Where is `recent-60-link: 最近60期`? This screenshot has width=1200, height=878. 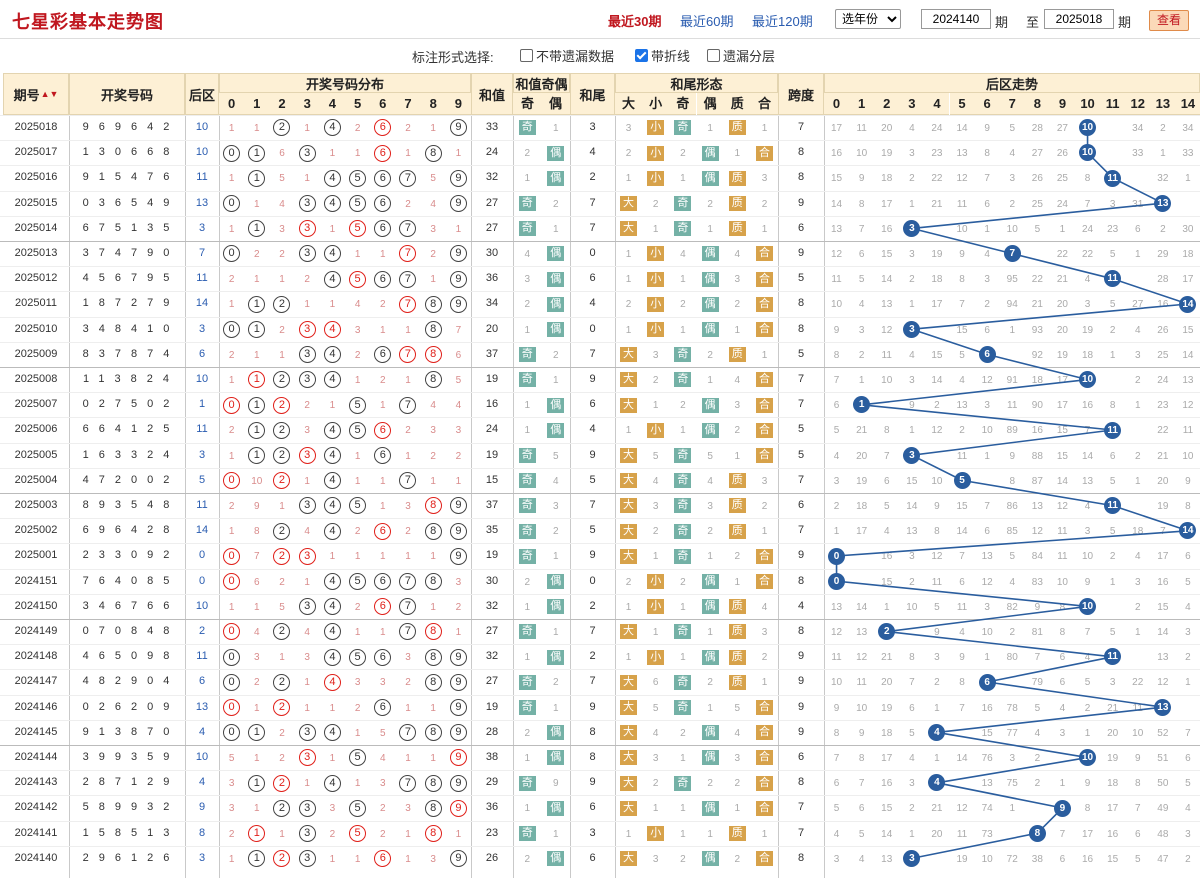
recent-60-link: 最近60期 is located at coordinates (707, 21).